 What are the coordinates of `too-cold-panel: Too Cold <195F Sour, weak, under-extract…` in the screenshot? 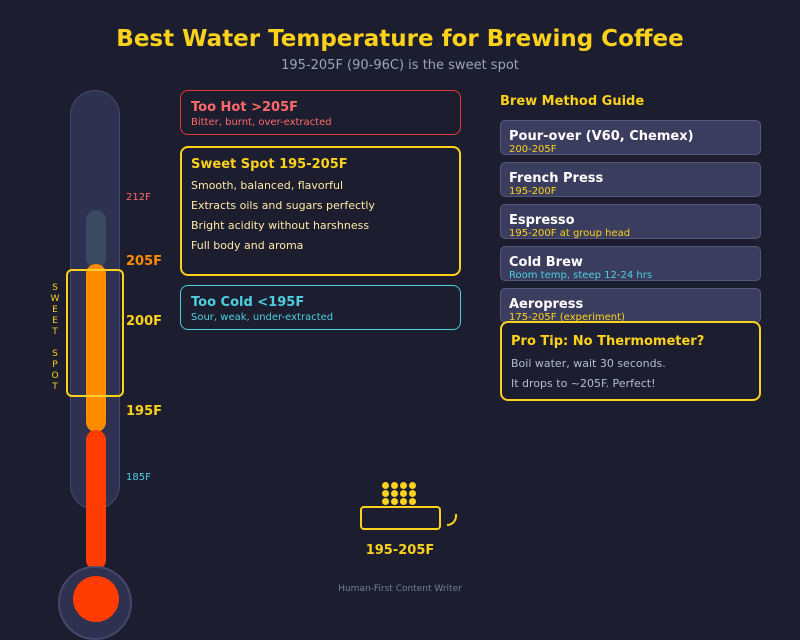 It's located at (320, 307).